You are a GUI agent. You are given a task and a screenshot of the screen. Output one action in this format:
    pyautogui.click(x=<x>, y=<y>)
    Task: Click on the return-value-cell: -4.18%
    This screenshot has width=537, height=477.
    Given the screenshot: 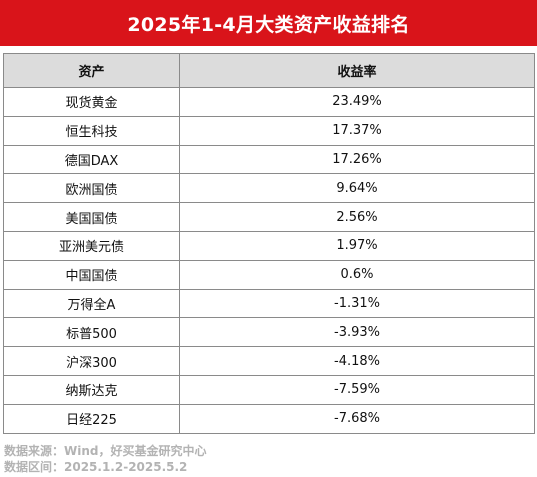 What is the action you would take?
    pyautogui.click(x=357, y=361)
    